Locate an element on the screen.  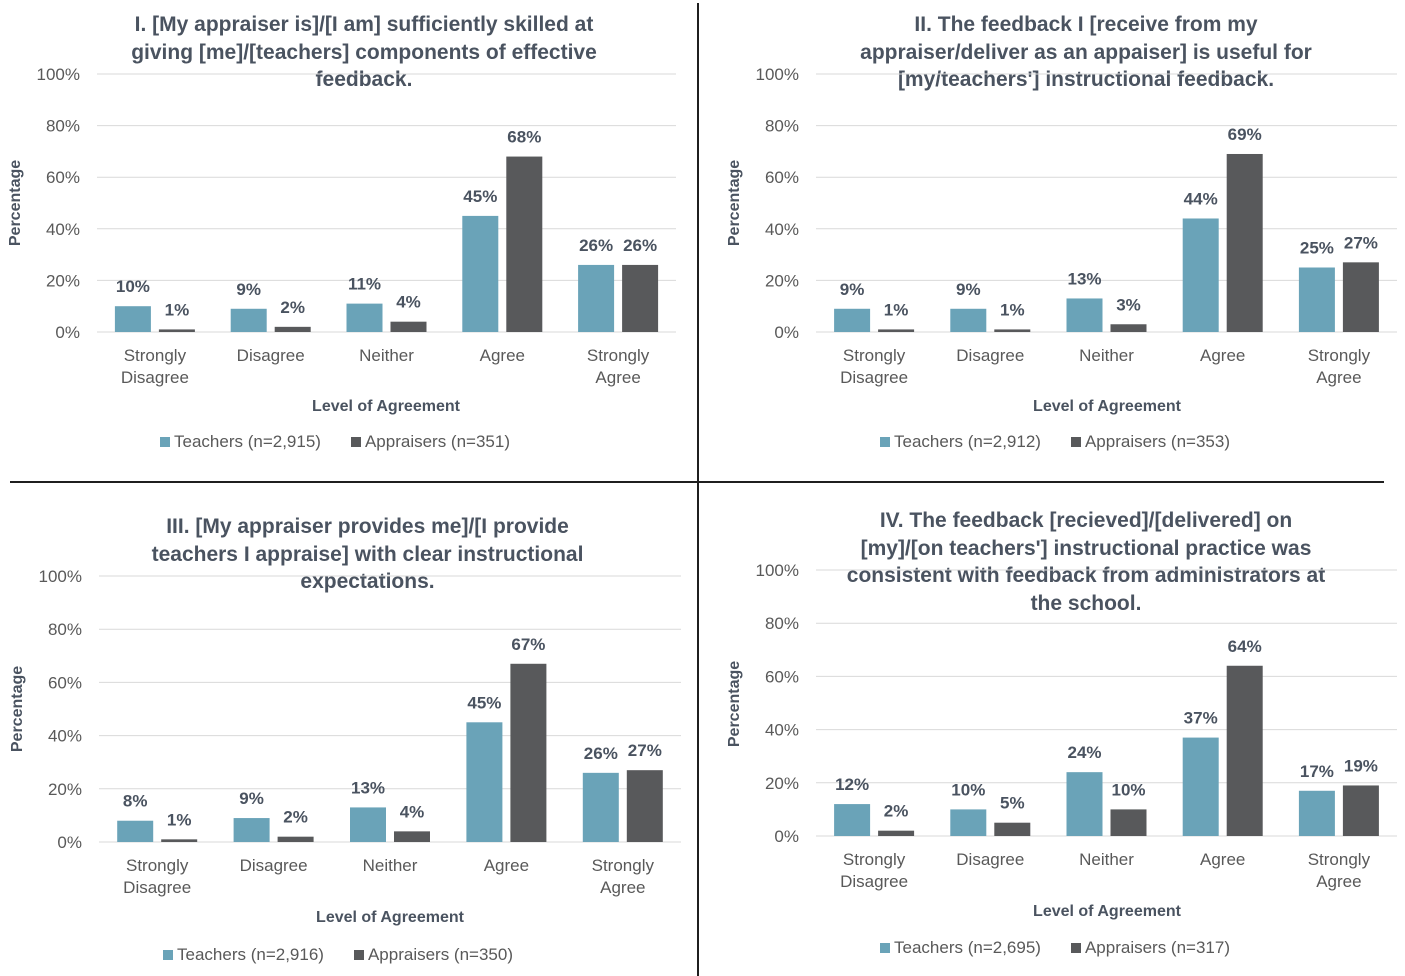
legend-item-teachers: Teachers (n=2,915) is located at coordinates (240, 442).